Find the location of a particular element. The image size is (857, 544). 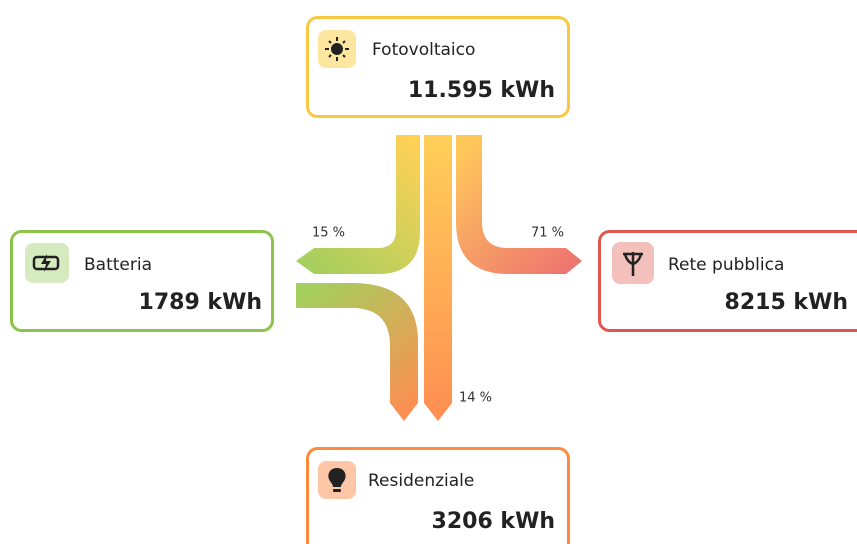

node-label: Residenziale is located at coordinates (421, 481).